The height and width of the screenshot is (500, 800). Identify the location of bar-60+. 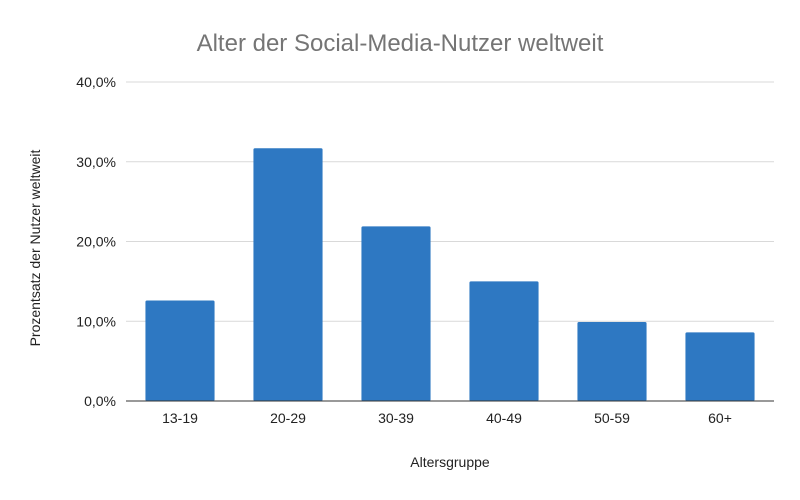
(720, 366).